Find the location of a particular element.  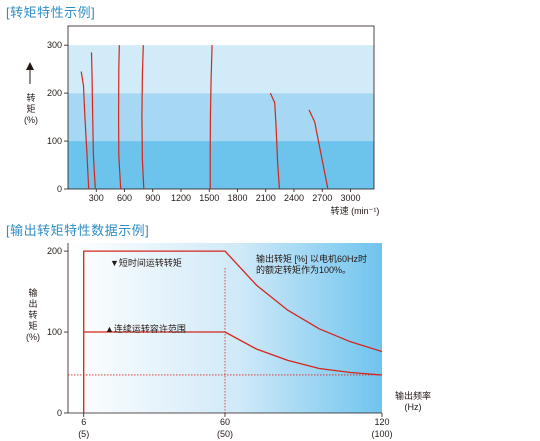

chart2-x-axis-label: (Hz) is located at coordinates (413, 407).